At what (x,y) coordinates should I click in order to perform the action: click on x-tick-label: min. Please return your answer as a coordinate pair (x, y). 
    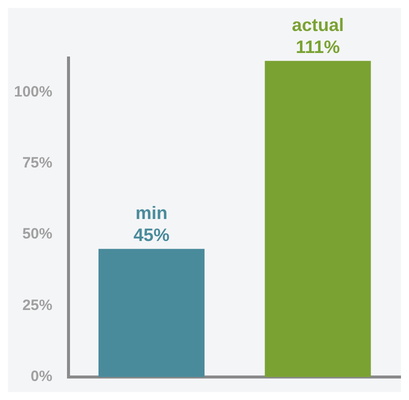
    Looking at the image, I should click on (152, 212).